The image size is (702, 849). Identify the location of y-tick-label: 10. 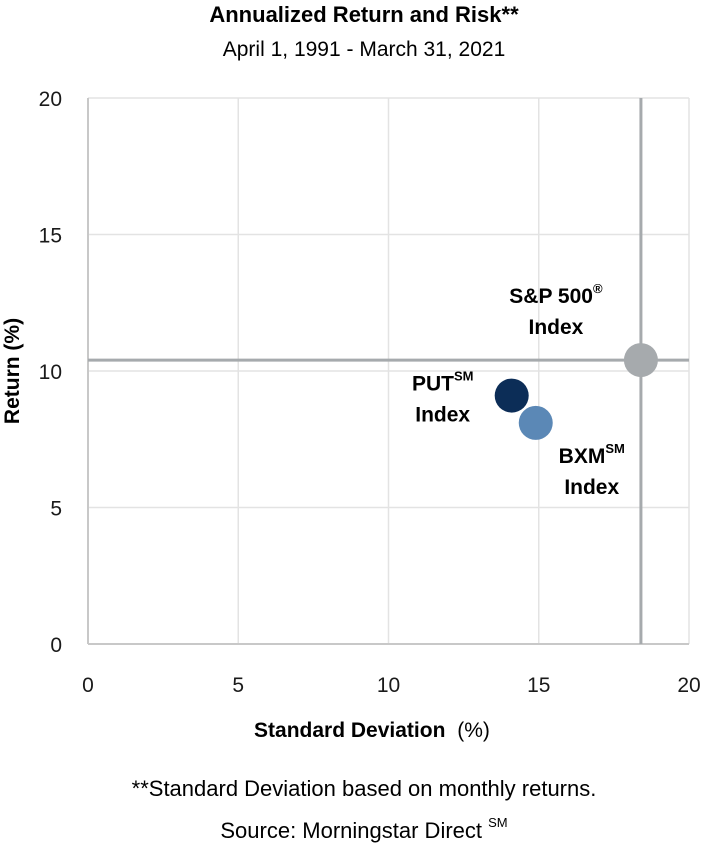
(50, 372).